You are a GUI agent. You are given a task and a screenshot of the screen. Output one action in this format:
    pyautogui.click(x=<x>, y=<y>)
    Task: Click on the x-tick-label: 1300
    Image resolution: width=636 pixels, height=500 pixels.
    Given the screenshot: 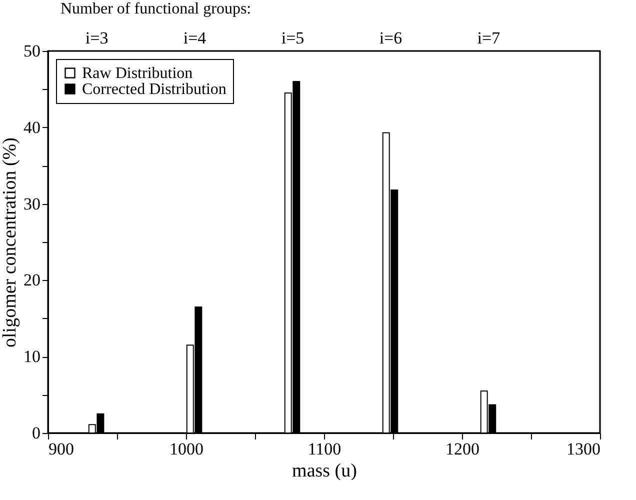 What is the action you would take?
    pyautogui.click(x=583, y=449)
    